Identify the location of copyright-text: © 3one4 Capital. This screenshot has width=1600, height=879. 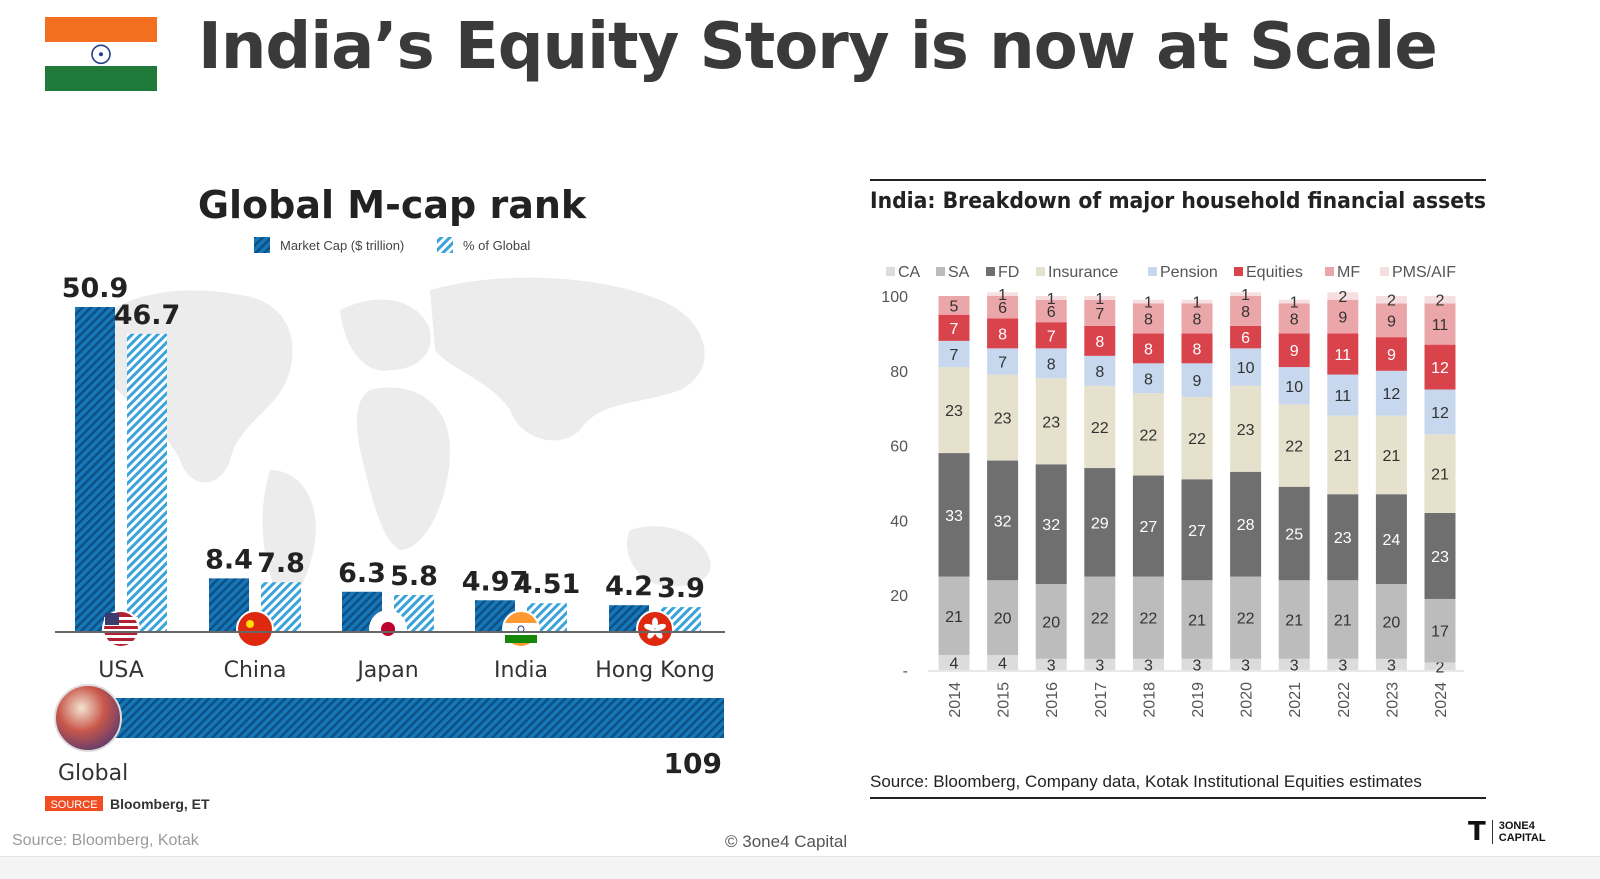
(786, 841).